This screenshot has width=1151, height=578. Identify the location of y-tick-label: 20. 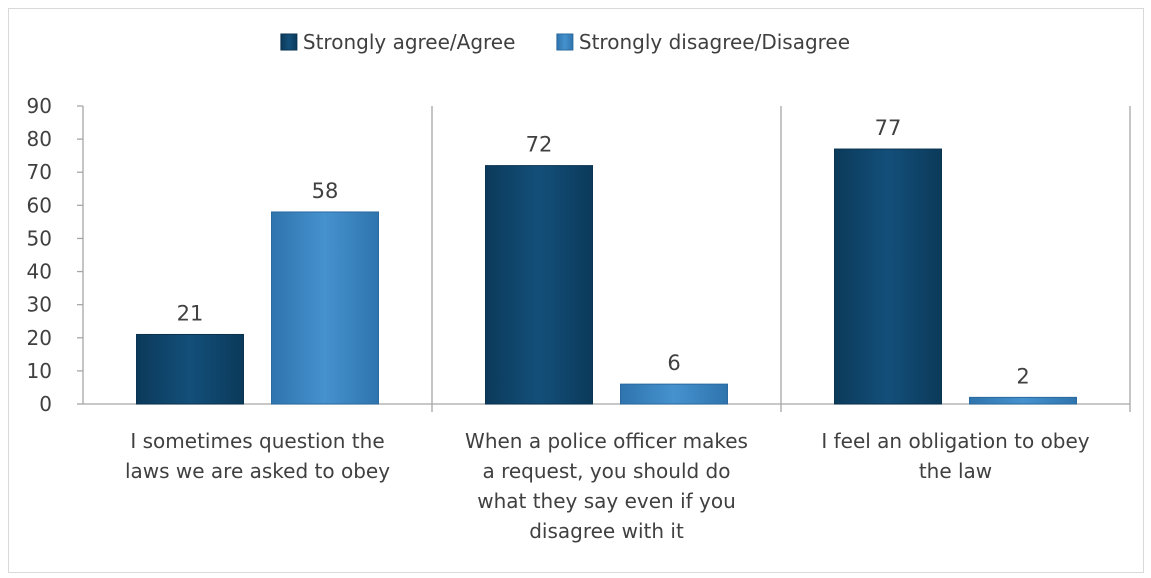
(39, 338).